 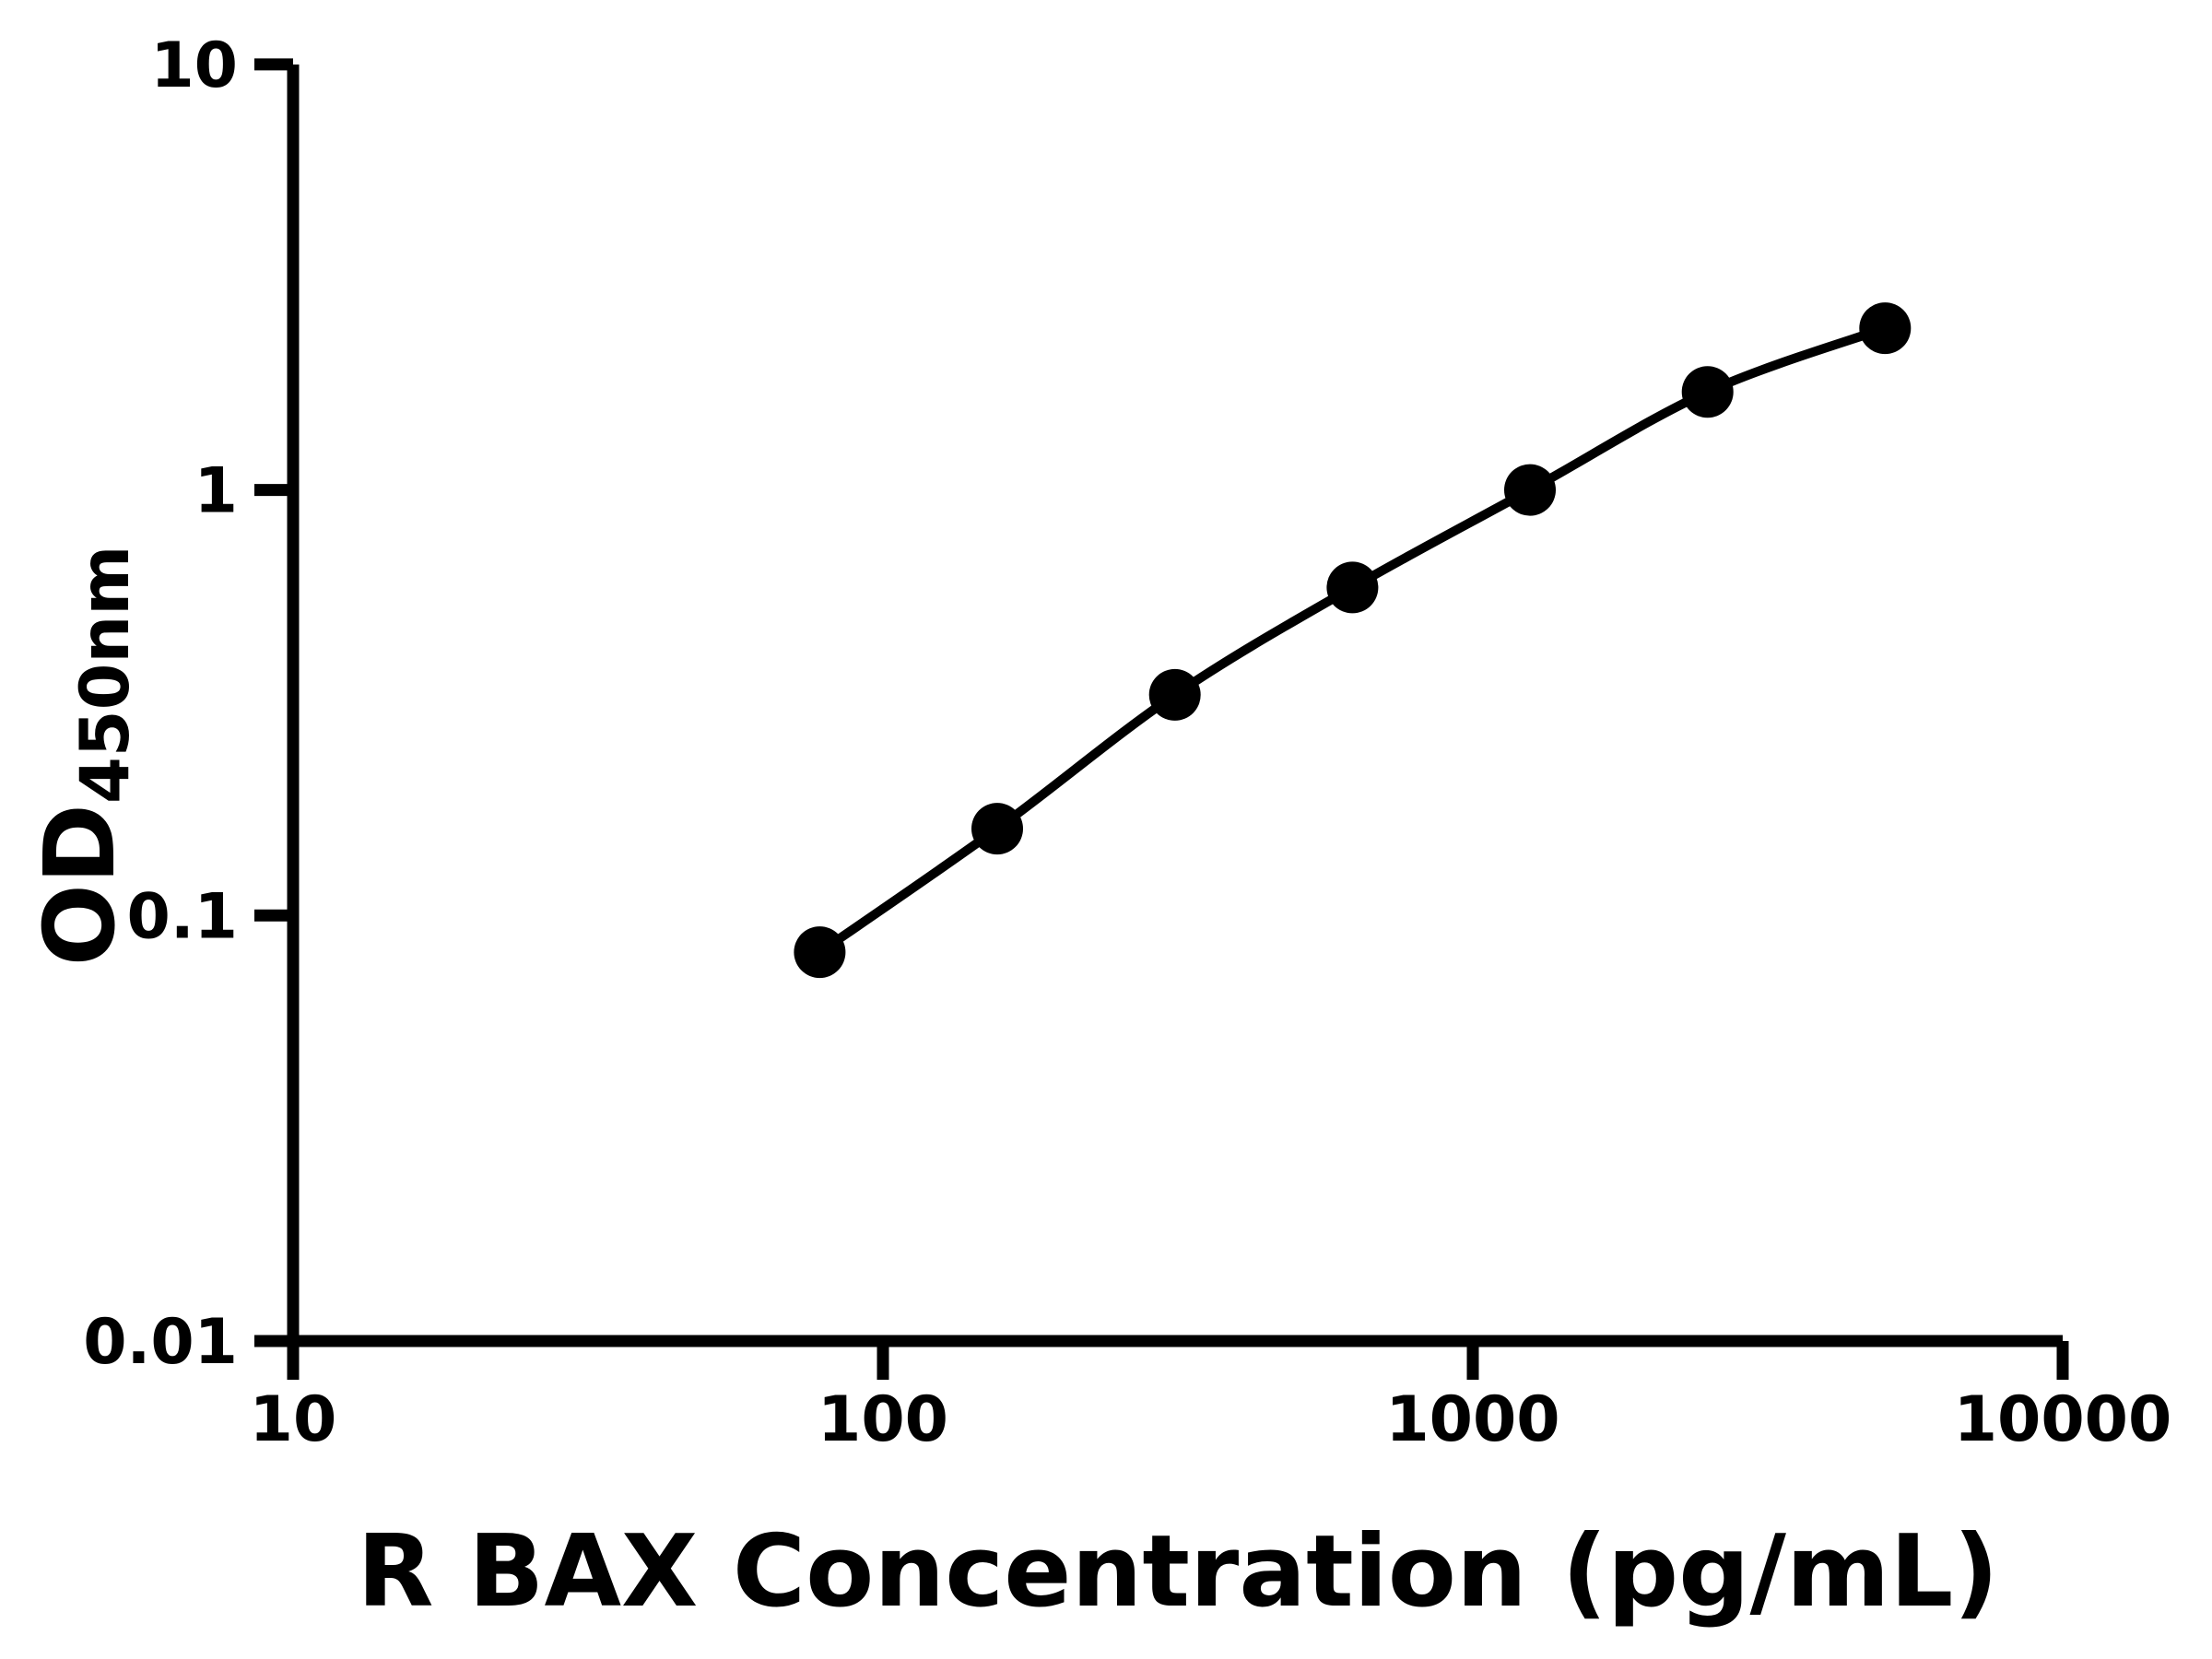 What do you see at coordinates (1178, 1360) in the screenshot?
I see `x-axis-ticks` at bounding box center [1178, 1360].